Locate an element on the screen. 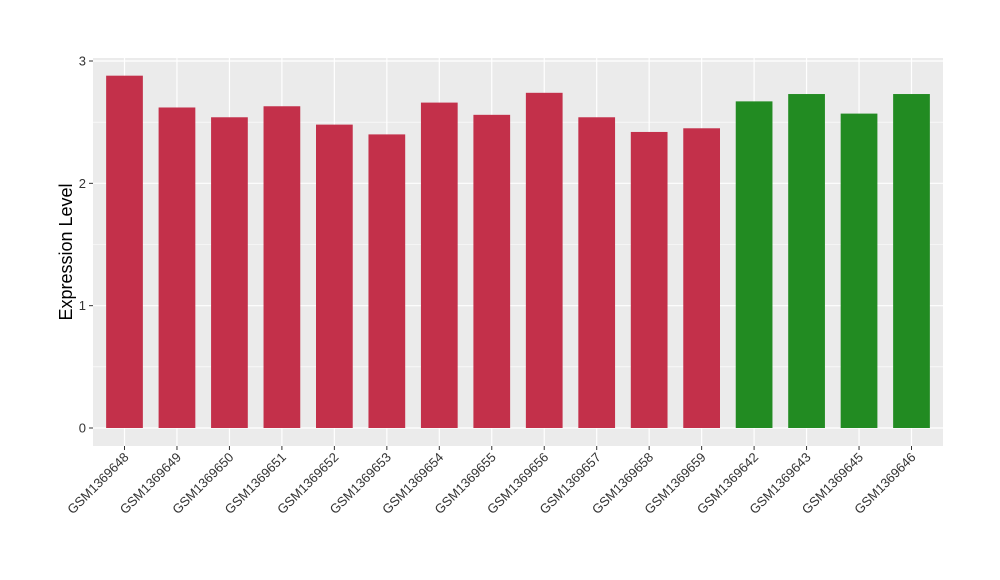  y-axis-title: Expression Level is located at coordinates (66, 251).